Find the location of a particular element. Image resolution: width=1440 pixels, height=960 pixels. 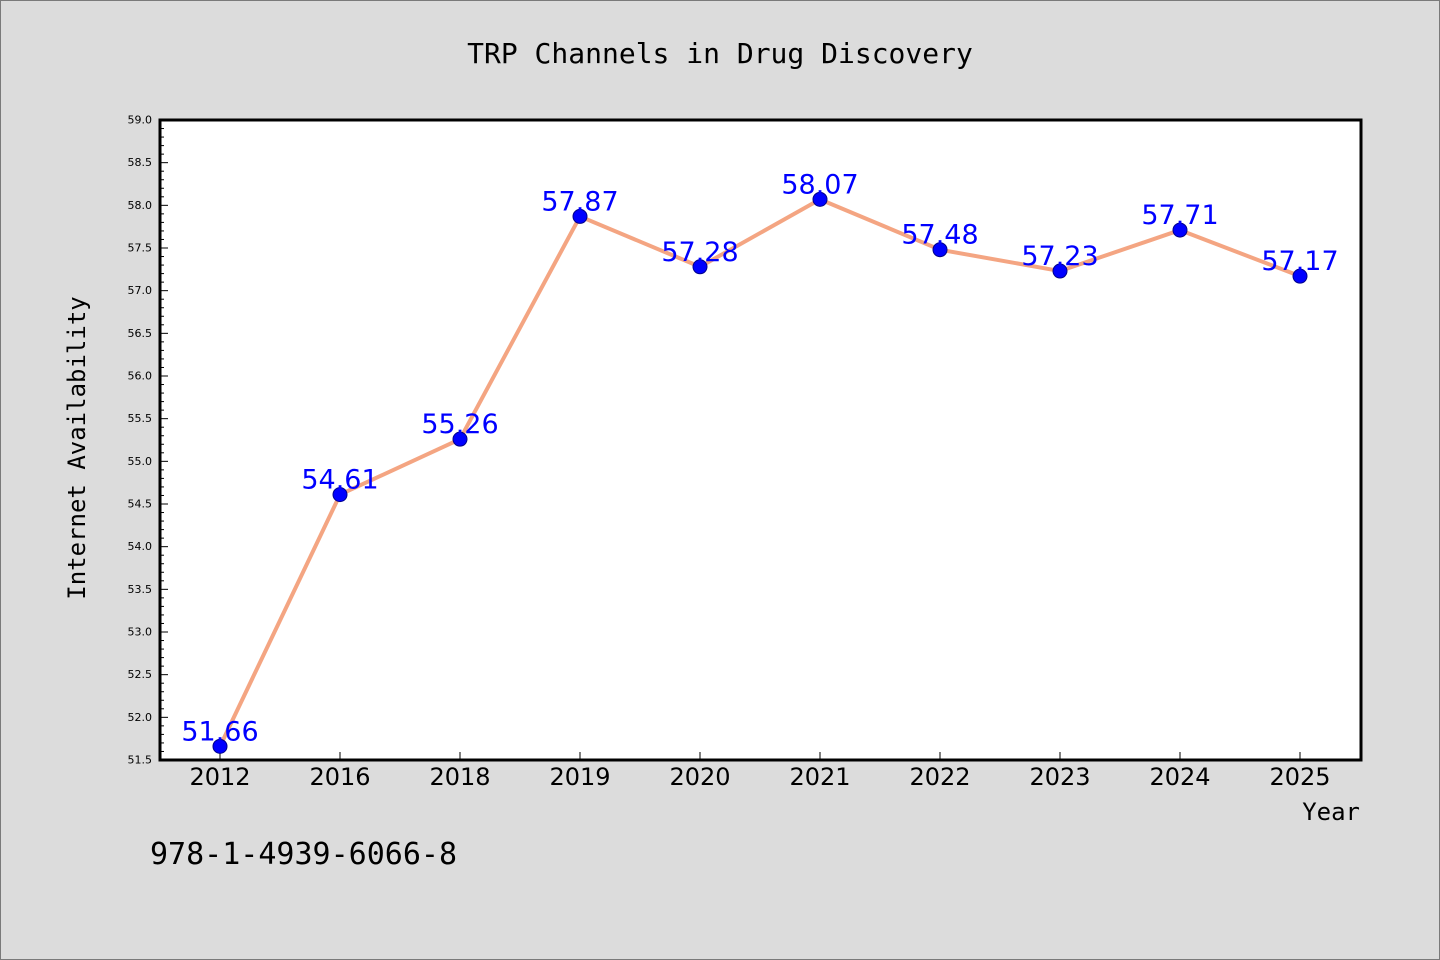

x-tick-label: 2022 is located at coordinates (939, 777).